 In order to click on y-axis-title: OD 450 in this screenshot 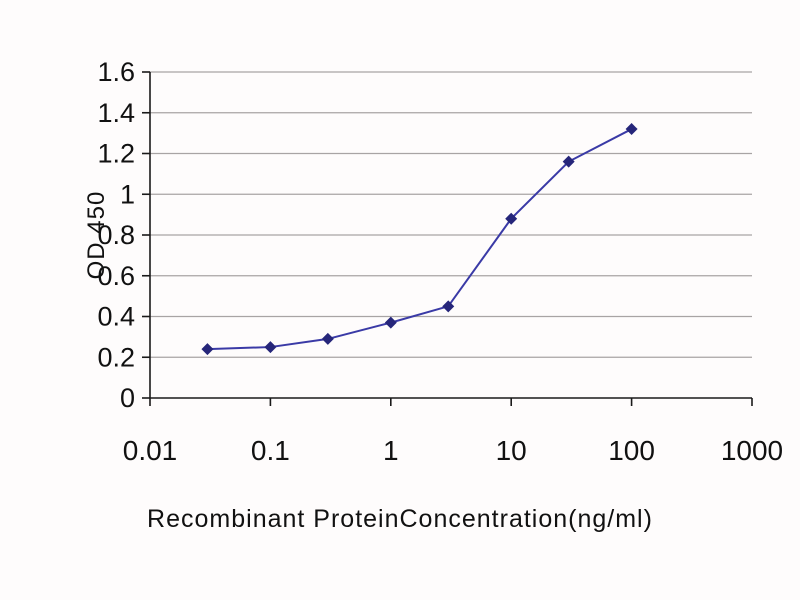, I will do `click(96, 235)`.